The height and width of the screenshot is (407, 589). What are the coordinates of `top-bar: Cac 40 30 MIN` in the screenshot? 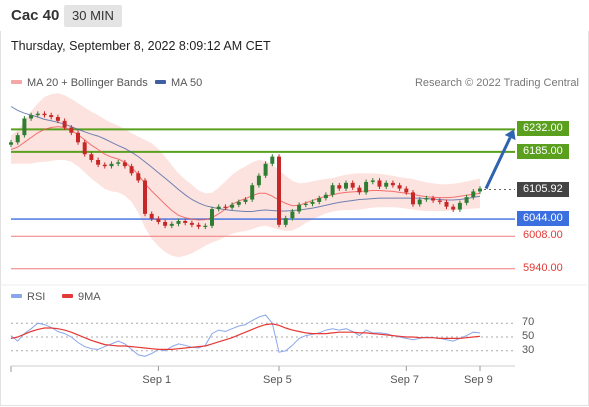 It's located at (294, 15).